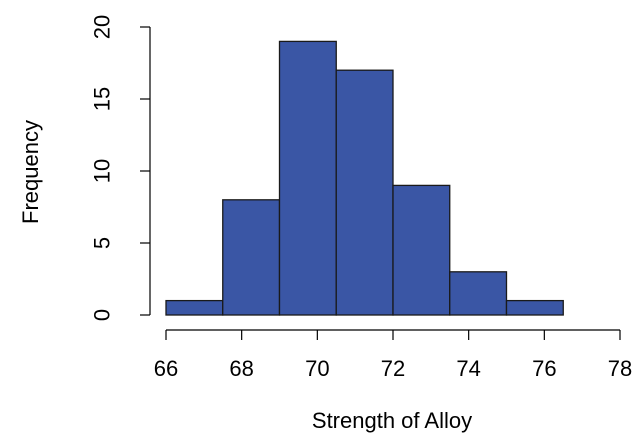 The height and width of the screenshot is (440, 639). What do you see at coordinates (102, 171) in the screenshot?
I see `y-tick-label: 10` at bounding box center [102, 171].